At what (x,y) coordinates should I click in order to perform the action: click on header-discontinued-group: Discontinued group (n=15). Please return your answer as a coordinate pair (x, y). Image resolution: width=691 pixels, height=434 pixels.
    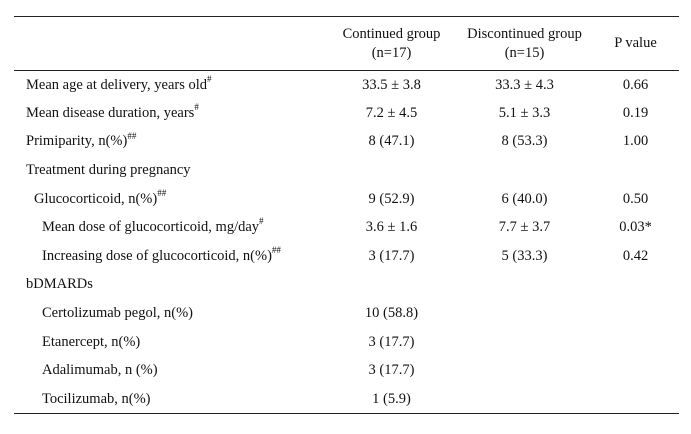
    Looking at the image, I should click on (524, 44).